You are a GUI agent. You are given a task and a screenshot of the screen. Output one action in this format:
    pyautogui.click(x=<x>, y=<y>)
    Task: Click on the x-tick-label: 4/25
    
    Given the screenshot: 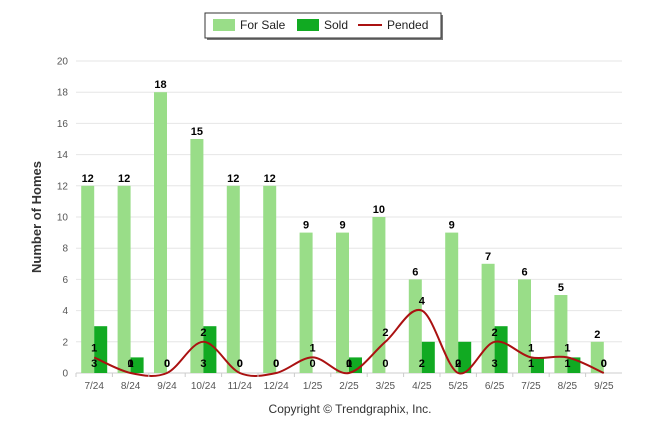 What is the action you would take?
    pyautogui.click(x=422, y=386)
    